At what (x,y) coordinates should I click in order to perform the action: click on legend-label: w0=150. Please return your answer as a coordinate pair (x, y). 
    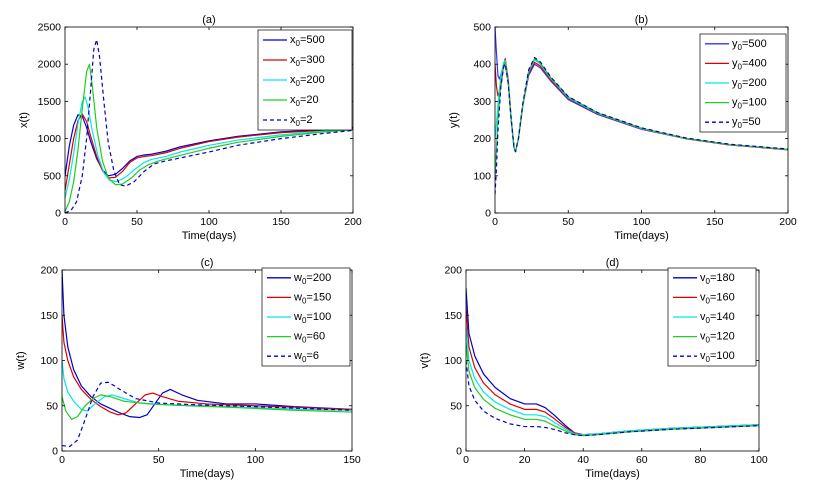
    Looking at the image, I should click on (312, 298).